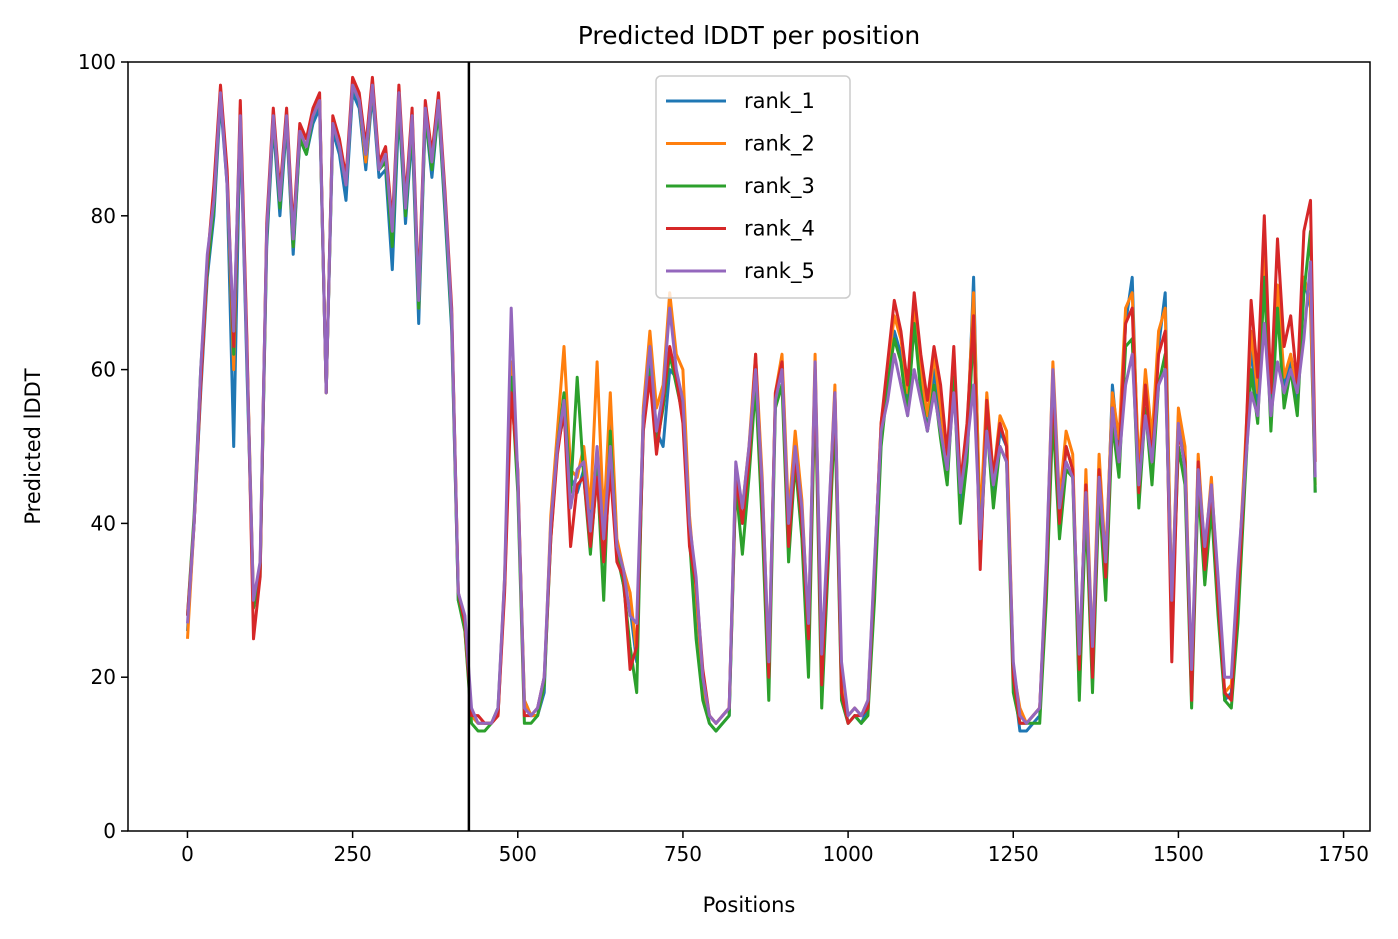  Describe the element at coordinates (749, 35) in the screenshot. I see `chart-title: Predicted lDDT per position` at that location.